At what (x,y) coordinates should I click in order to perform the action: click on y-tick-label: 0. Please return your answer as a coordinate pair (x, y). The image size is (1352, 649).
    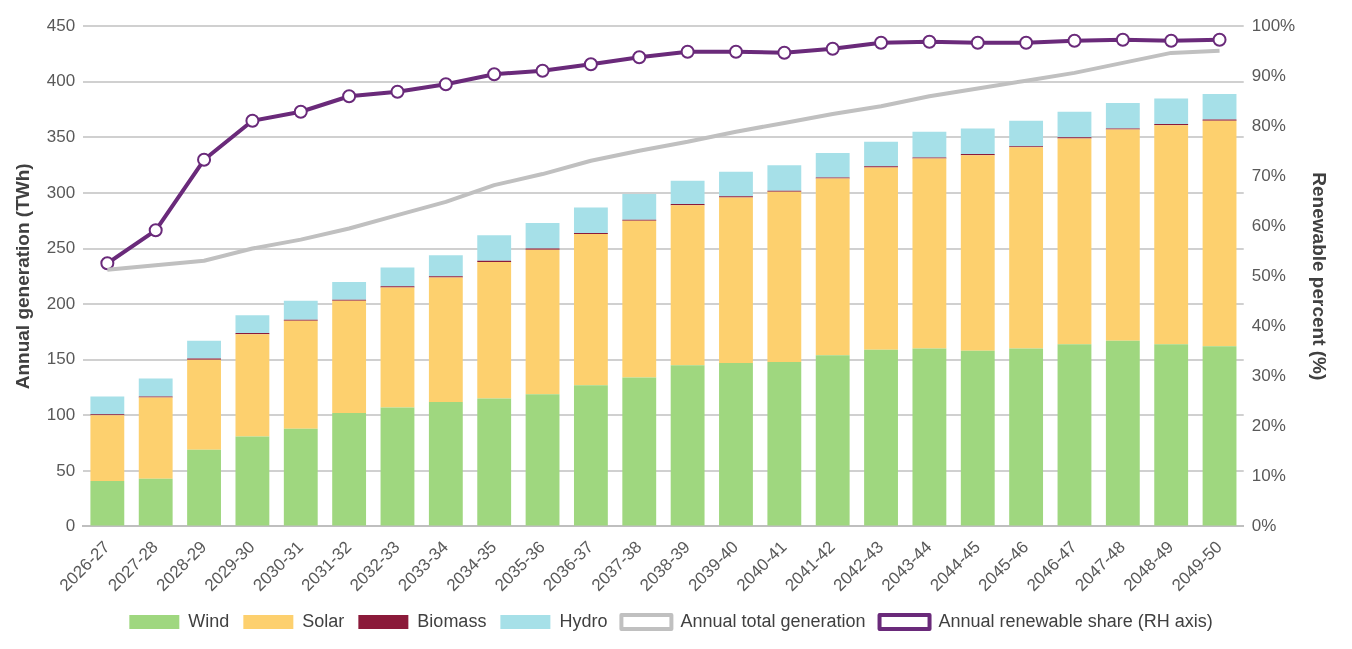
    Looking at the image, I should click on (70, 526).